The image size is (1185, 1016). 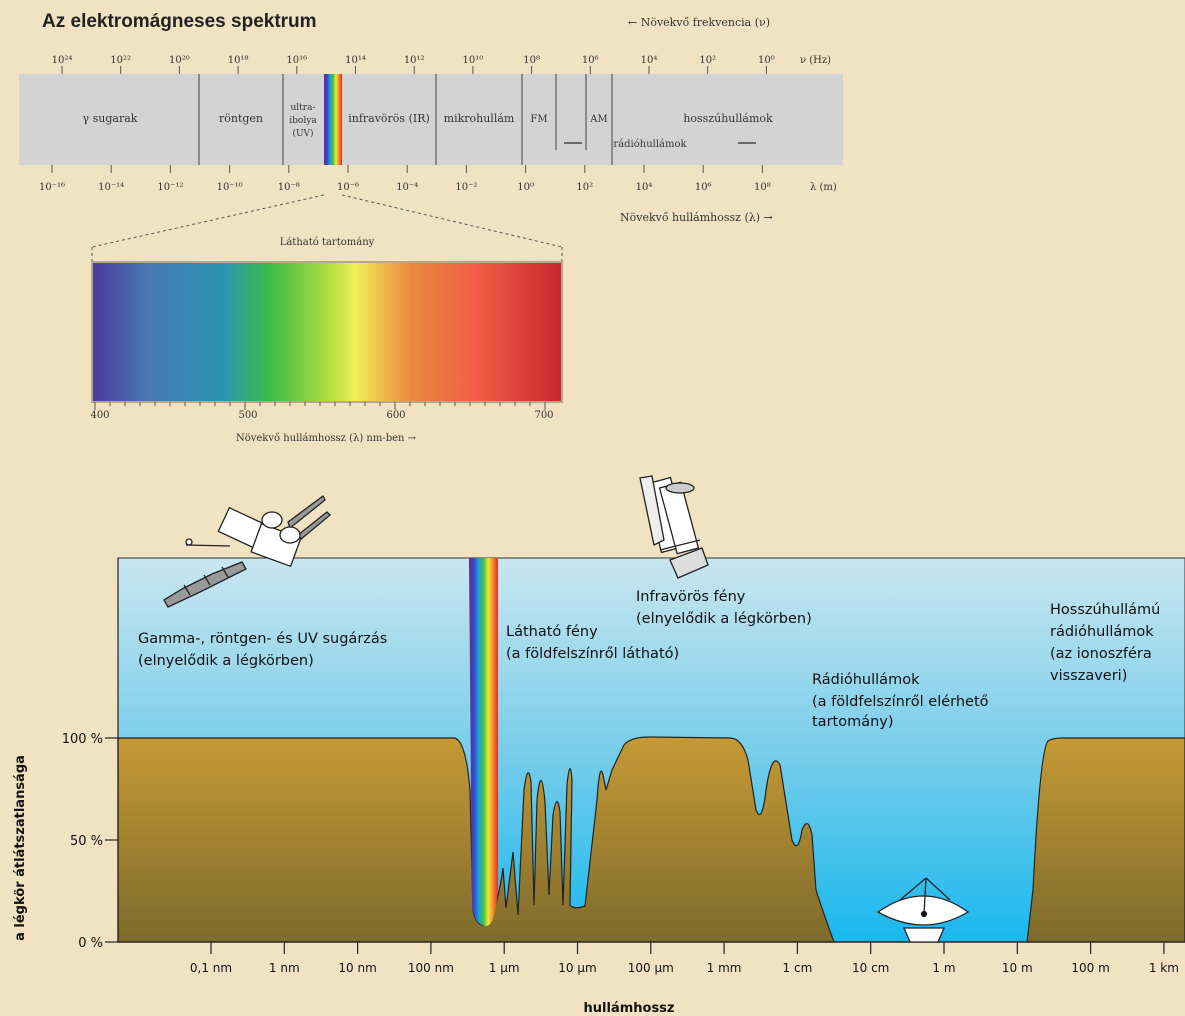 What do you see at coordinates (111, 187) in the screenshot?
I see `wavelength-tick-label: 10⁻¹⁴` at bounding box center [111, 187].